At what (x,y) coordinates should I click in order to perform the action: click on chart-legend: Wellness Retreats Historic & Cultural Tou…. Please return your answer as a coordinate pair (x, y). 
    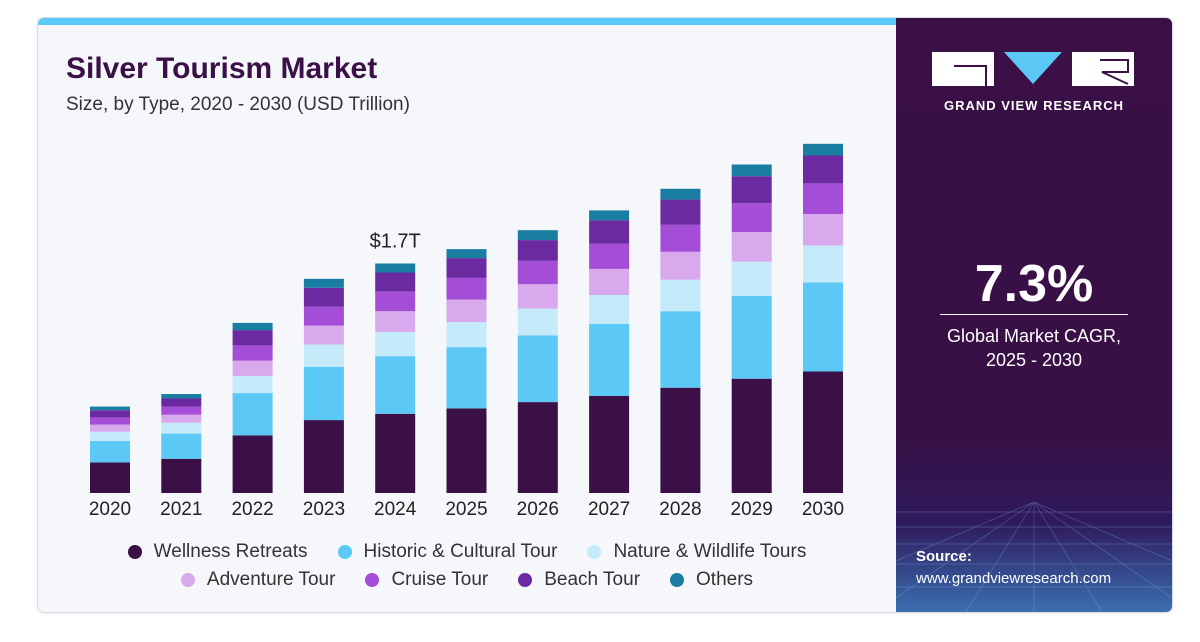
    Looking at the image, I should click on (467, 566).